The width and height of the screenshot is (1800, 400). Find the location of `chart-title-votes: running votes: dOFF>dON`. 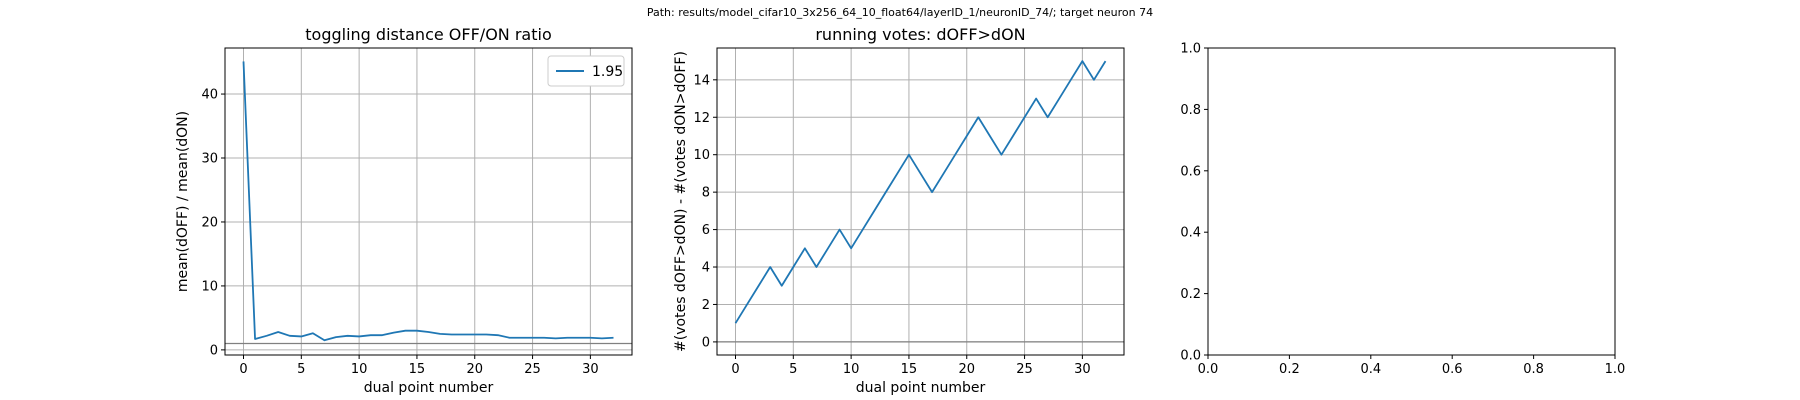

chart-title-votes: running votes: dOFF>dON is located at coordinates (920, 34).